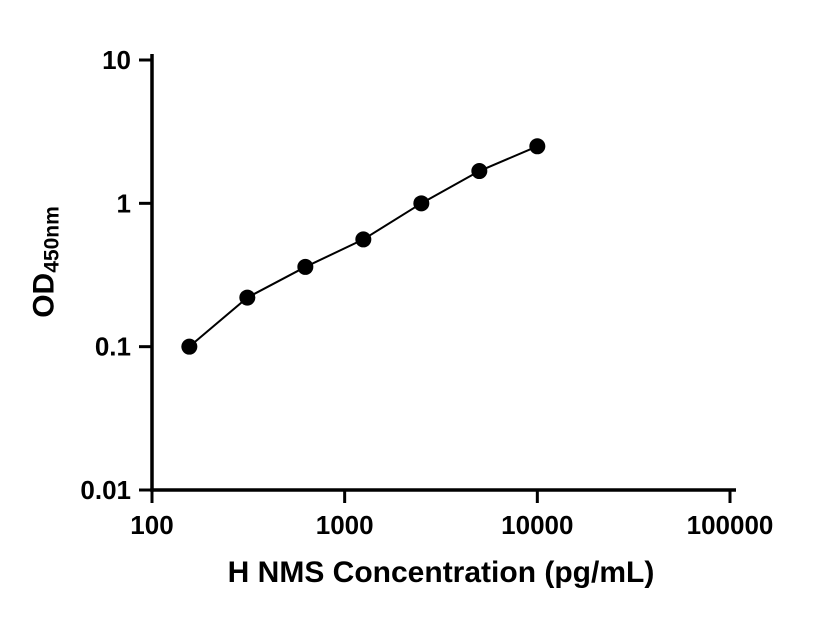  I want to click on y-axis-title-main: OD, so click(44, 295).